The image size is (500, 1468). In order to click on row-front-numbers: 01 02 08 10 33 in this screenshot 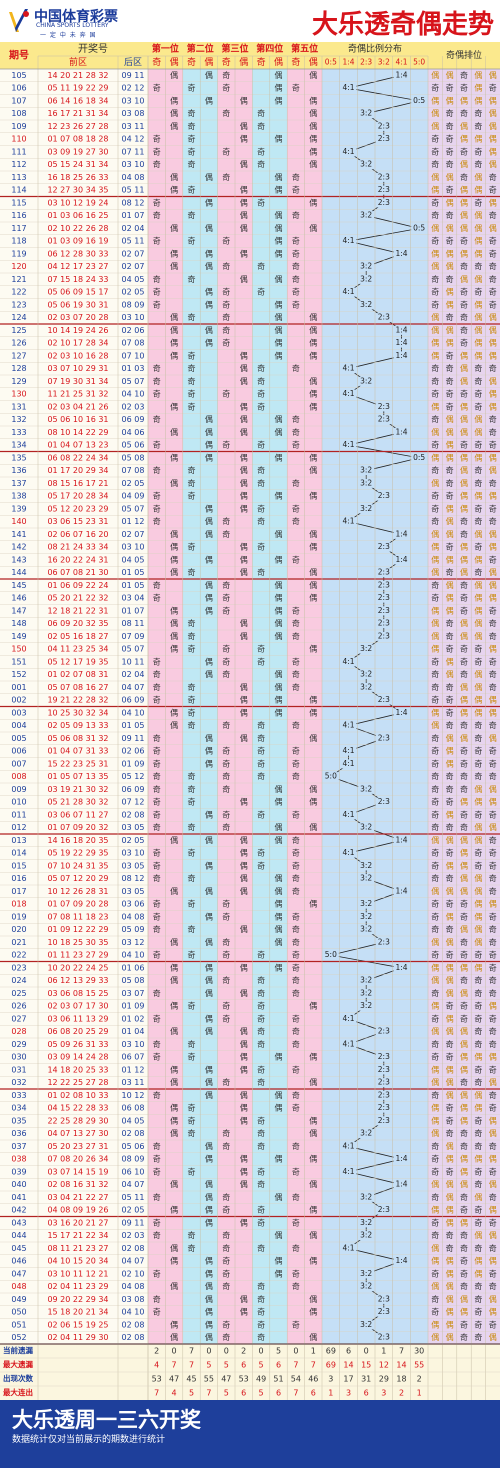, I will do `click(77, 1095)`.